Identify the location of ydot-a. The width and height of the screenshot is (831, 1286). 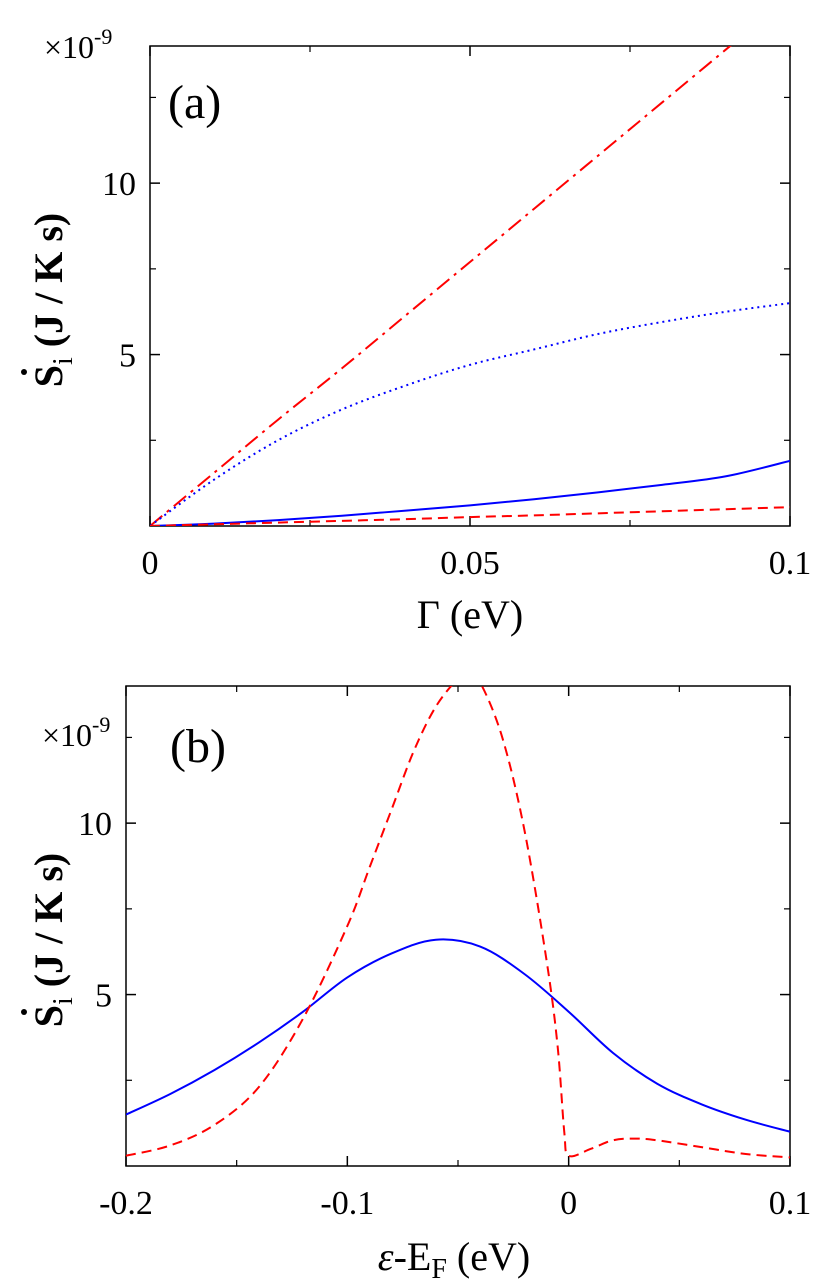
(24, 372).